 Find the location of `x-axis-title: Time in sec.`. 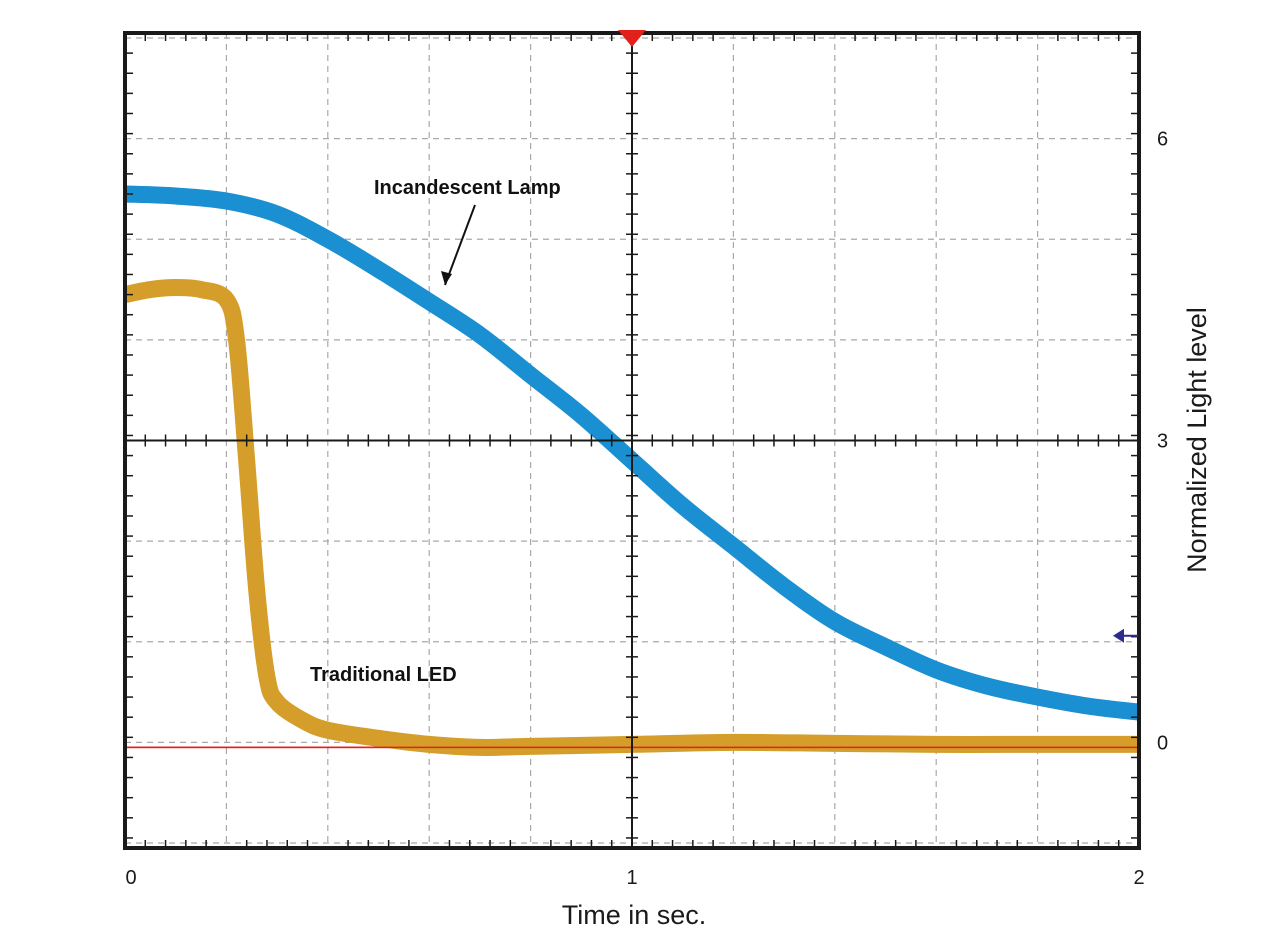

x-axis-title: Time in sec. is located at coordinates (634, 915).